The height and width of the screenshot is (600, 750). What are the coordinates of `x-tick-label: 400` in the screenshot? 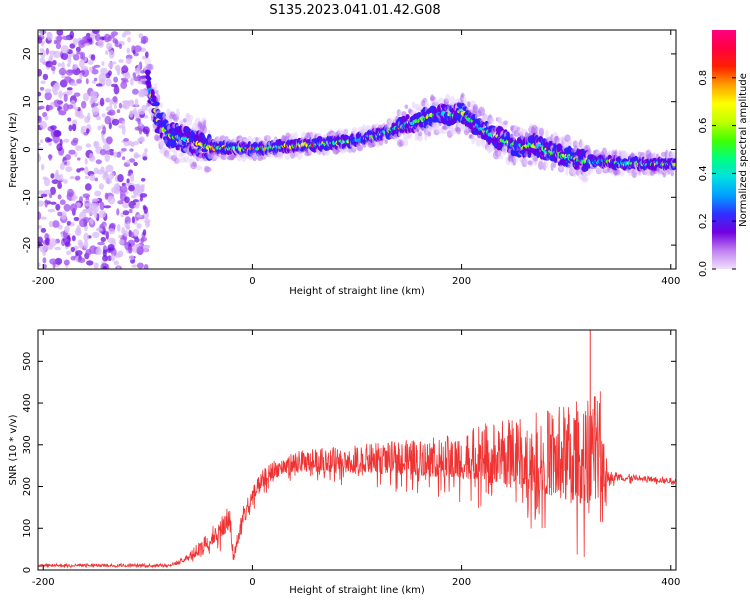 It's located at (670, 582).